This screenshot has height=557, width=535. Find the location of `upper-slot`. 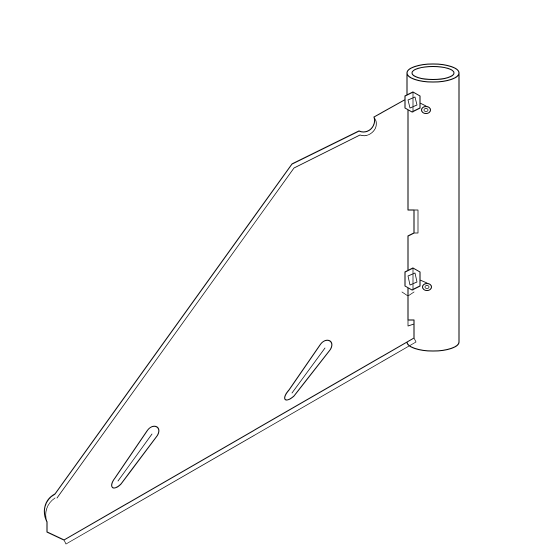

upper-slot is located at coordinates (308, 370).